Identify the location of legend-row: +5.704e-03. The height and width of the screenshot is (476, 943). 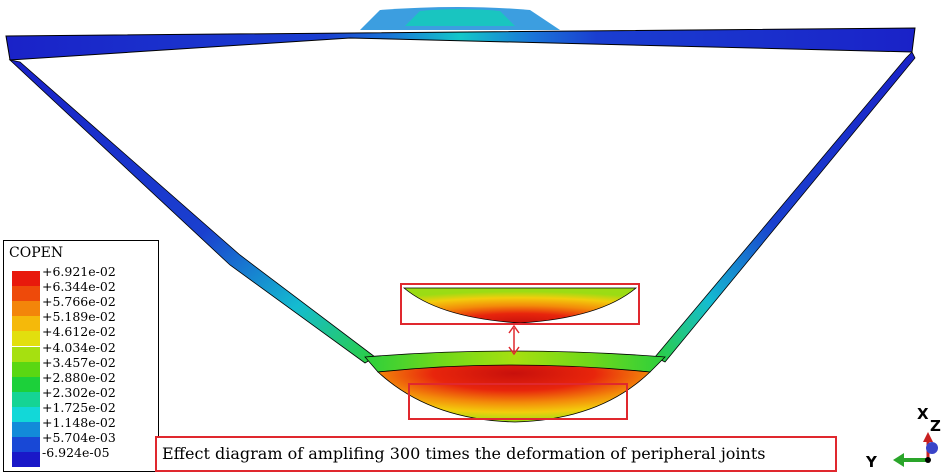
(83, 441).